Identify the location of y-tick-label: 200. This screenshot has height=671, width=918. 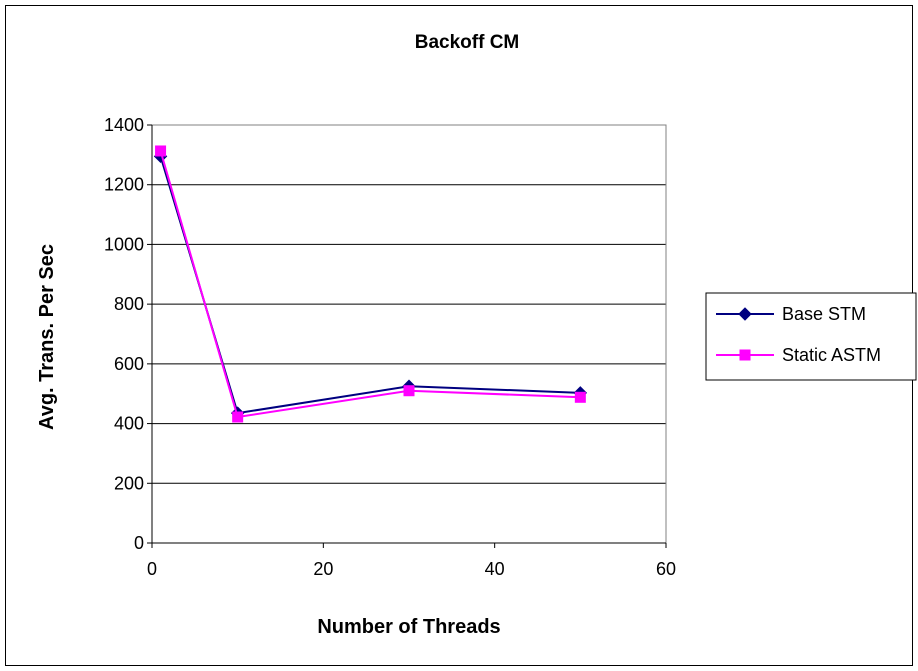
(129, 483).